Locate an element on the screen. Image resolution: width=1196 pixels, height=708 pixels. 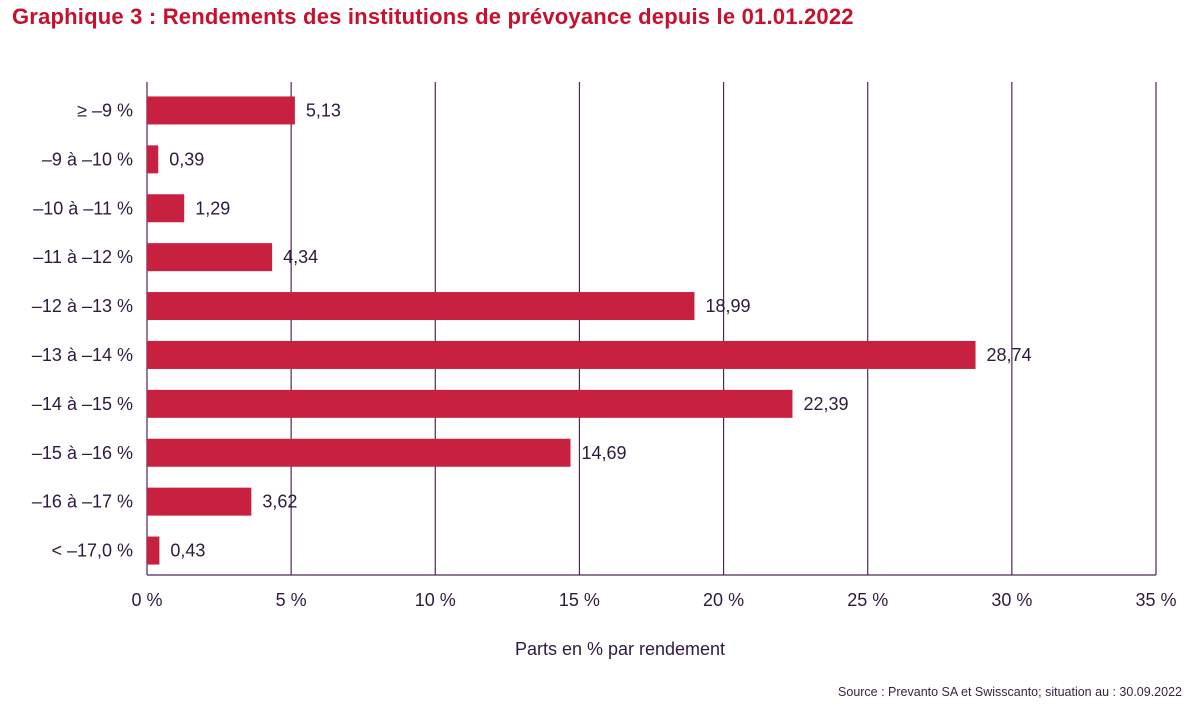
data-label: 5,13 is located at coordinates (323, 110).